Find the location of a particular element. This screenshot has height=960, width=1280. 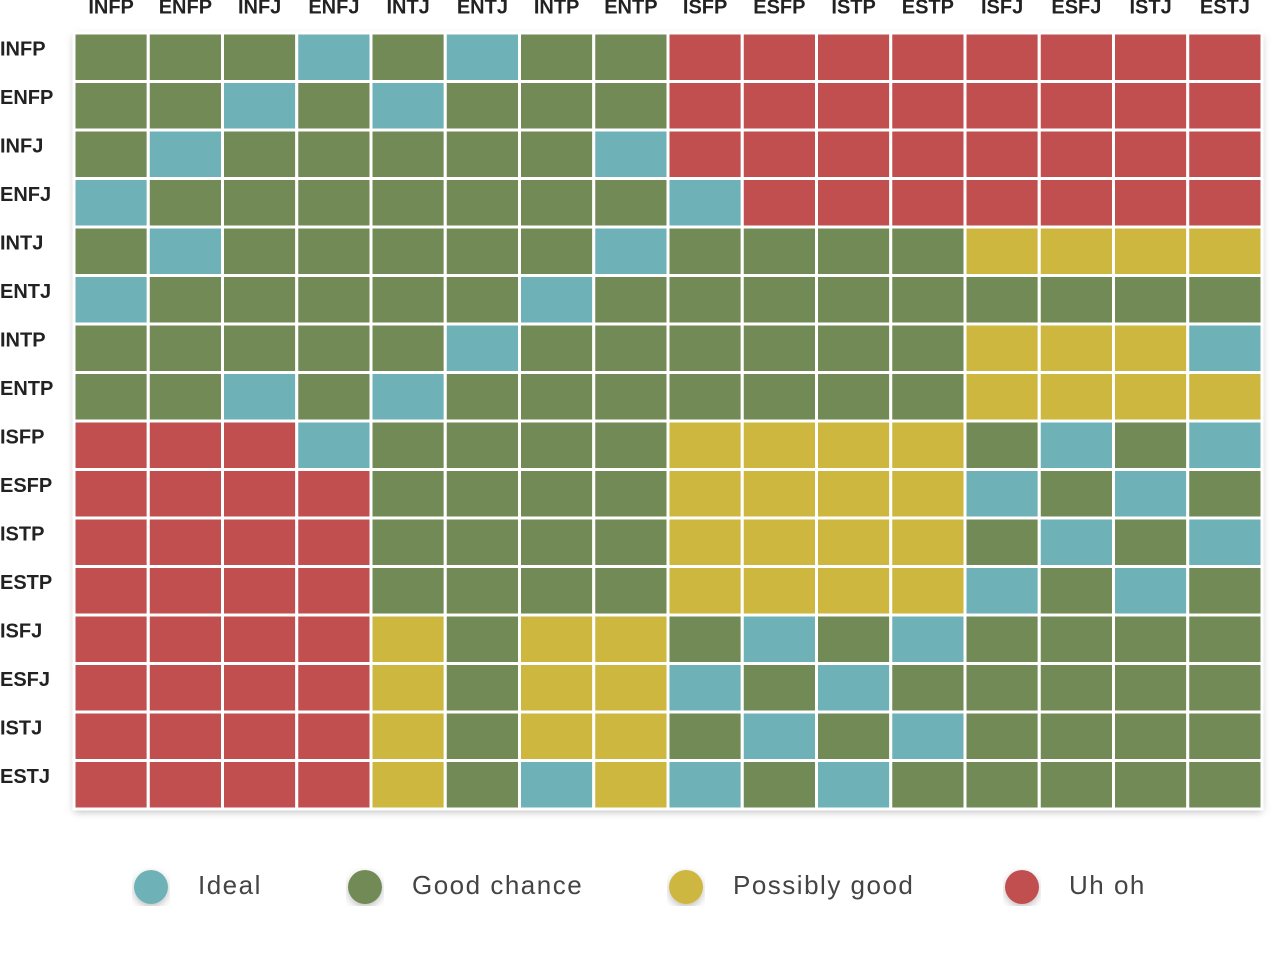

x-tick-label: ESFJ is located at coordinates (1076, 9).